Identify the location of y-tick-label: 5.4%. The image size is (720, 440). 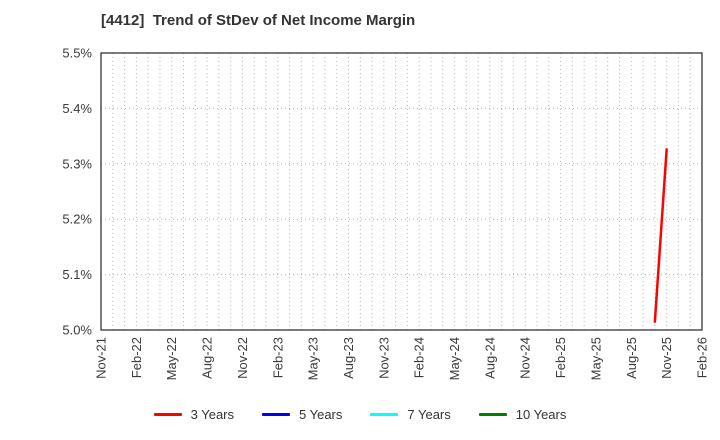
(77, 108).